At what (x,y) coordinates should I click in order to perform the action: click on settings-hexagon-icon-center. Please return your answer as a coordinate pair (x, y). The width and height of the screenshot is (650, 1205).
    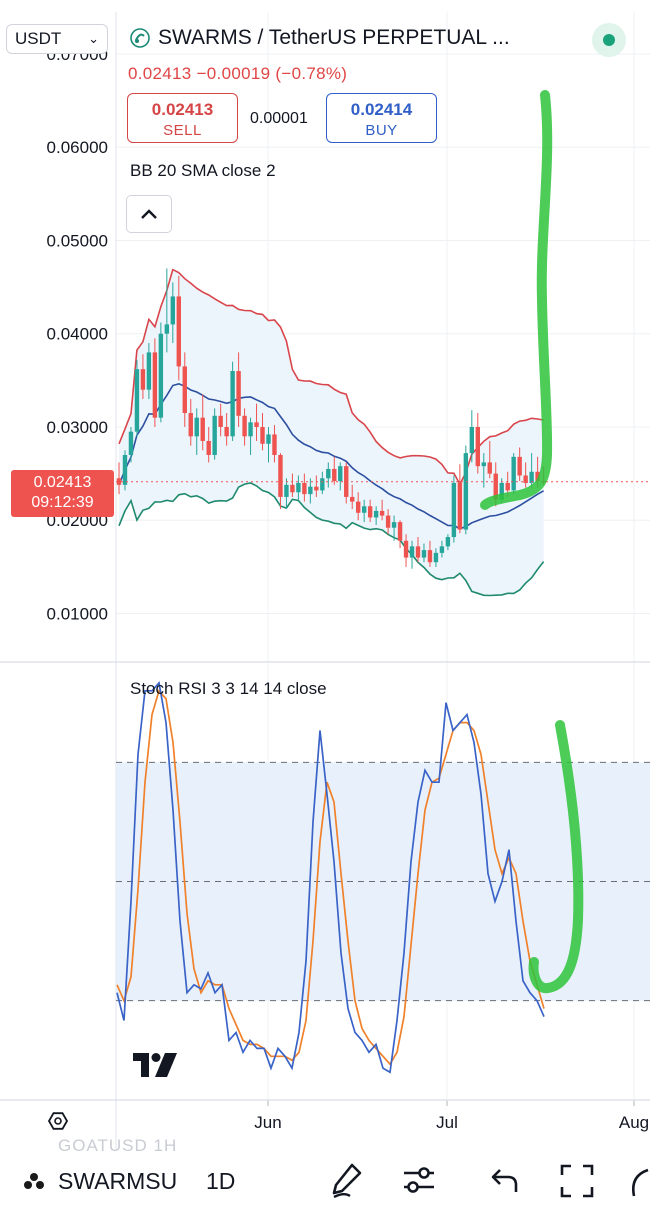
    Looking at the image, I should click on (58, 1121).